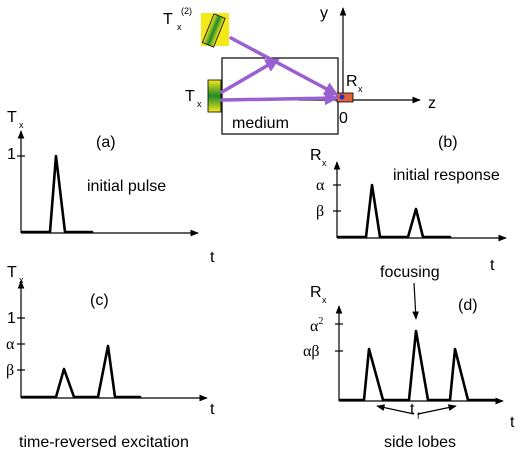  I want to click on ray-tx-to-wall, so click(250, 76).